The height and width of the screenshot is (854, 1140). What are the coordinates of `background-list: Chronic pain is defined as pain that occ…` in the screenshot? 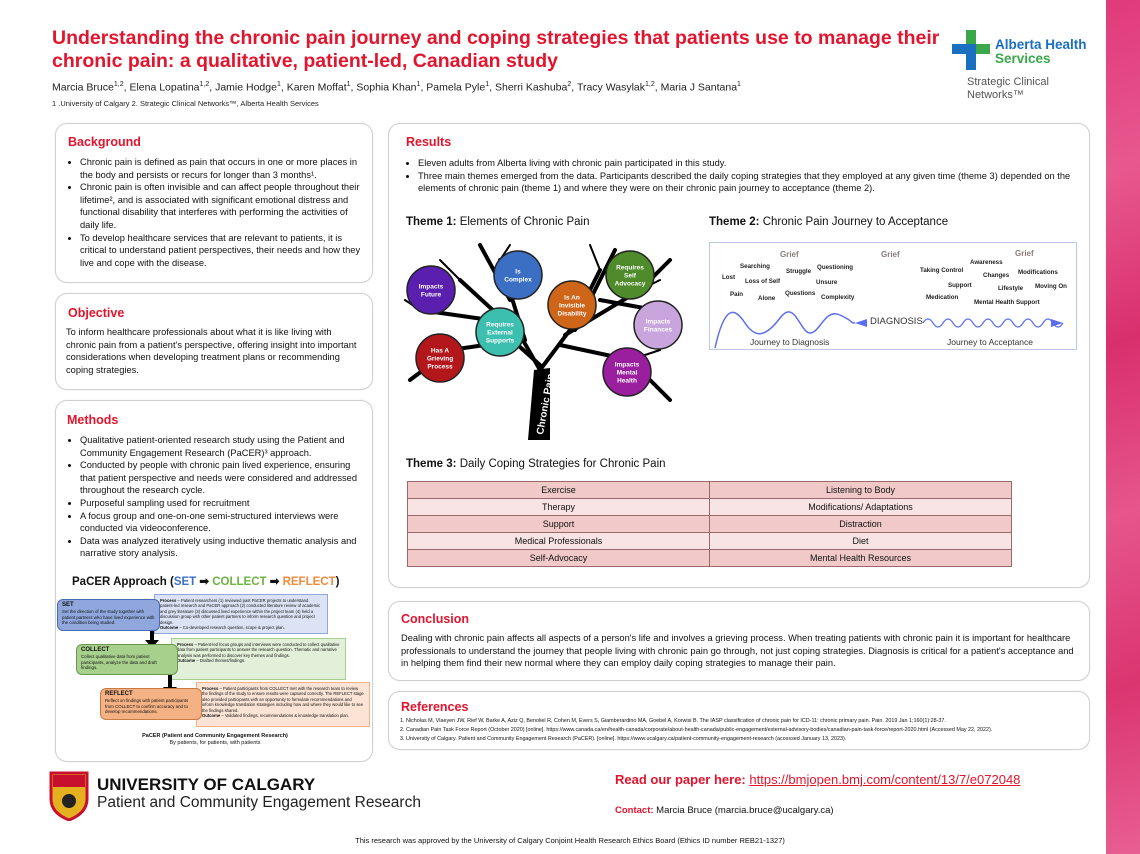 It's located at (217, 212).